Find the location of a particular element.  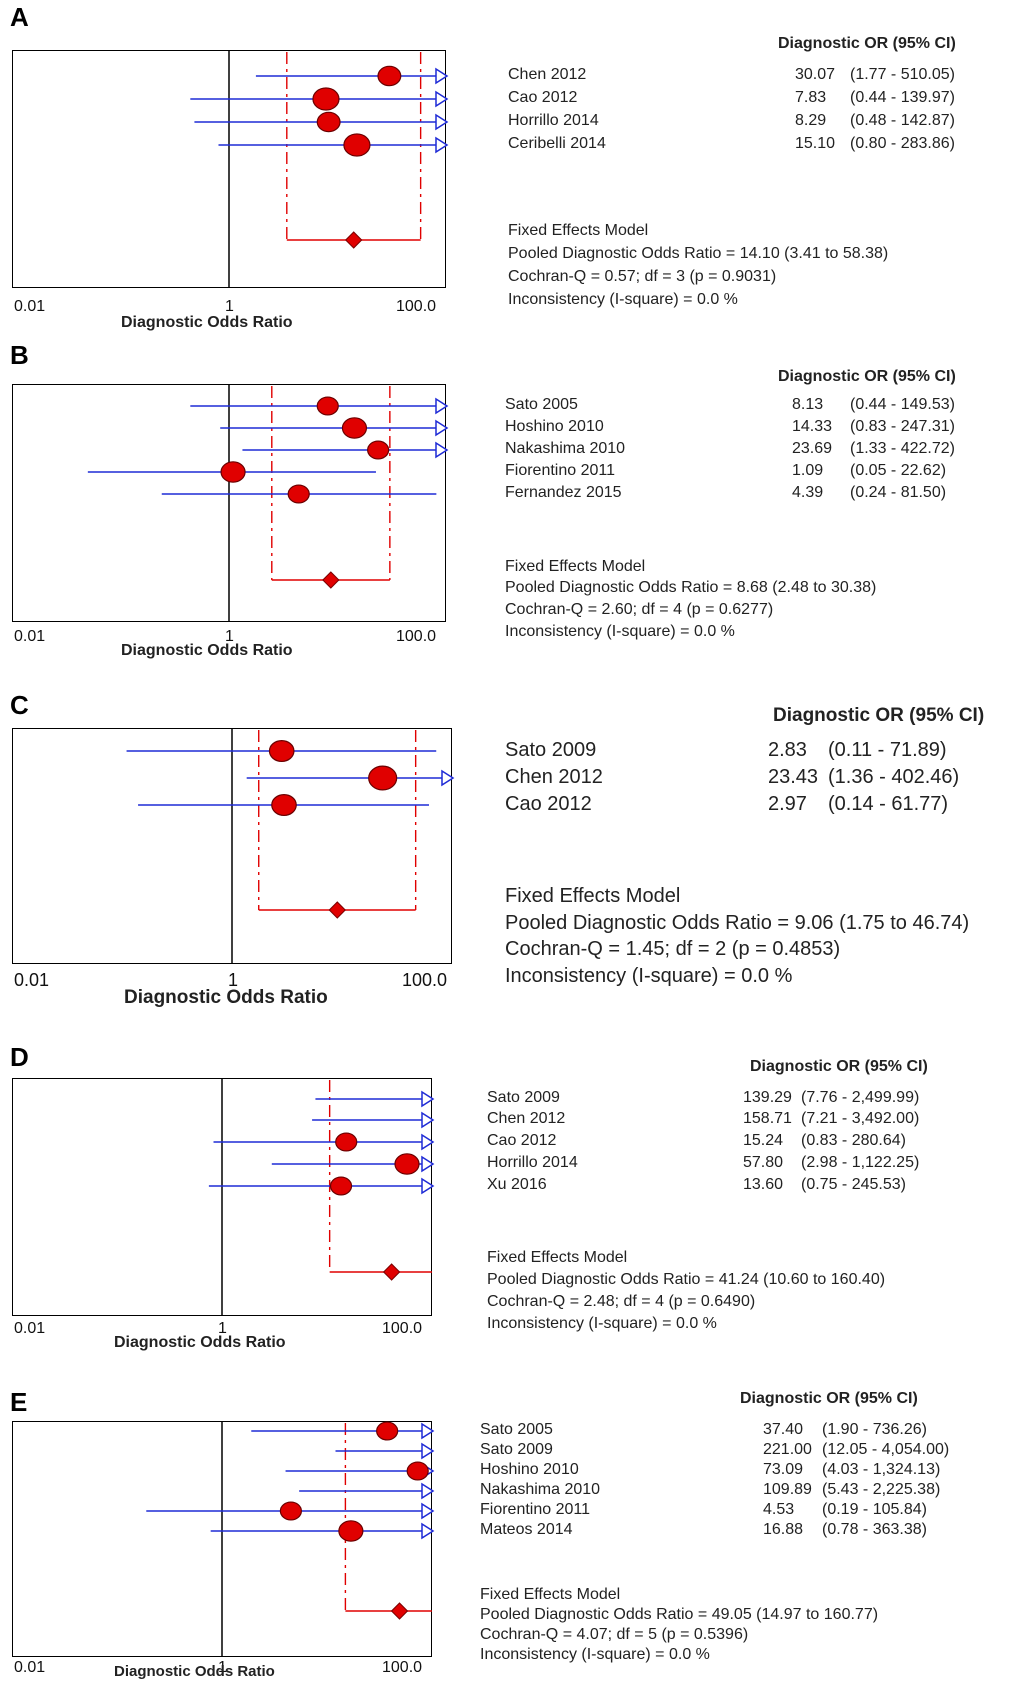

or-value: 7.83 is located at coordinates (811, 98).